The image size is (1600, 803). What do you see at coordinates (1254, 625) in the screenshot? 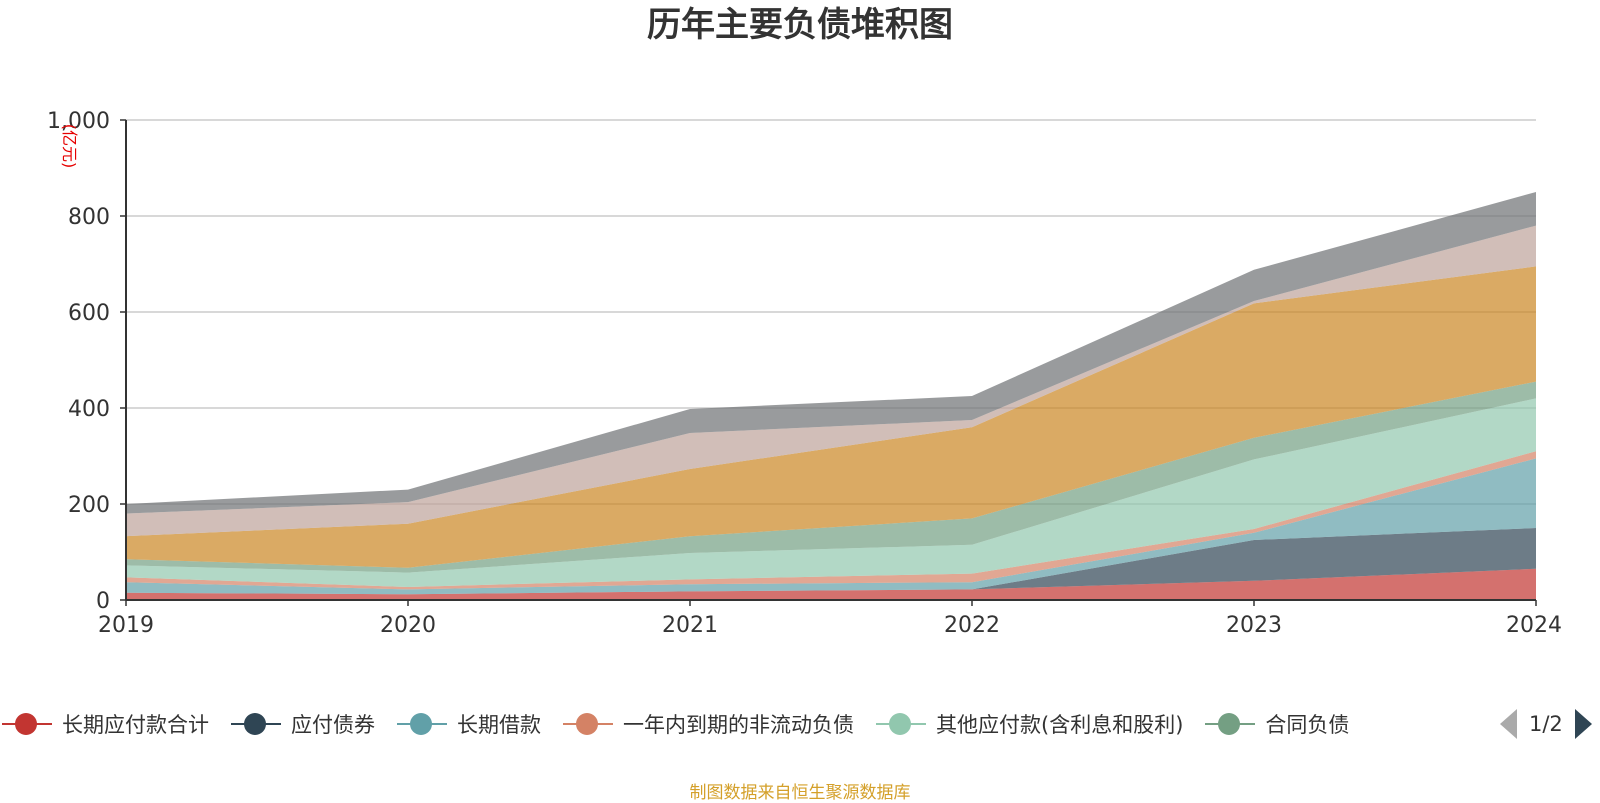
I see `x-tick-label: 2023` at bounding box center [1254, 625].